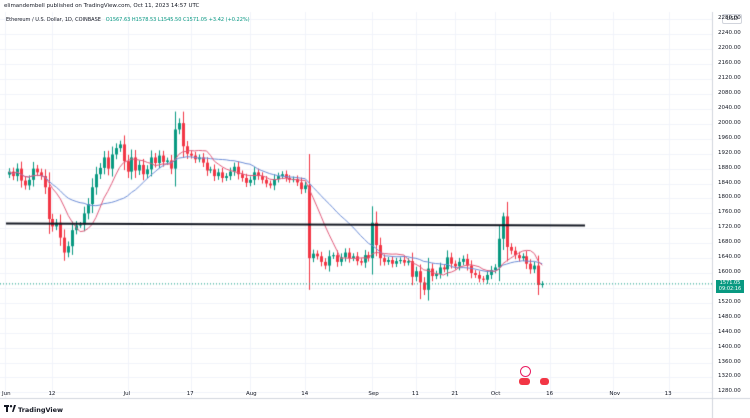  What do you see at coordinates (455, 394) in the screenshot?
I see `time-axis-label: 21` at bounding box center [455, 394].